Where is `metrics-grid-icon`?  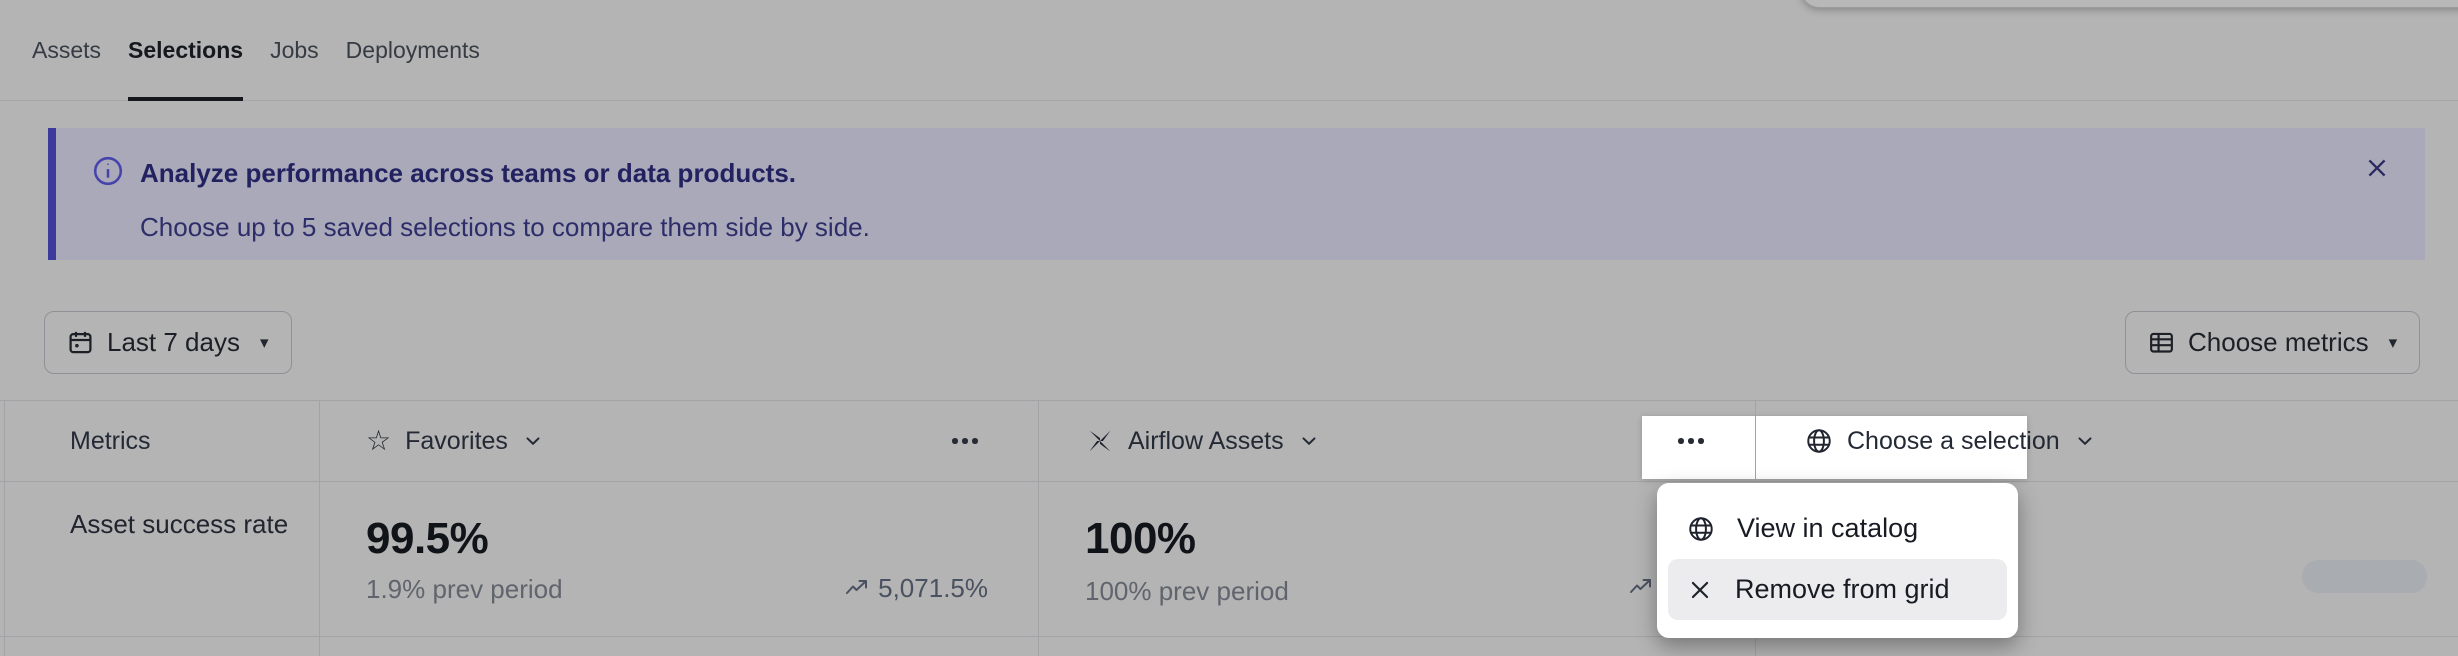 metrics-grid-icon is located at coordinates (2161, 342).